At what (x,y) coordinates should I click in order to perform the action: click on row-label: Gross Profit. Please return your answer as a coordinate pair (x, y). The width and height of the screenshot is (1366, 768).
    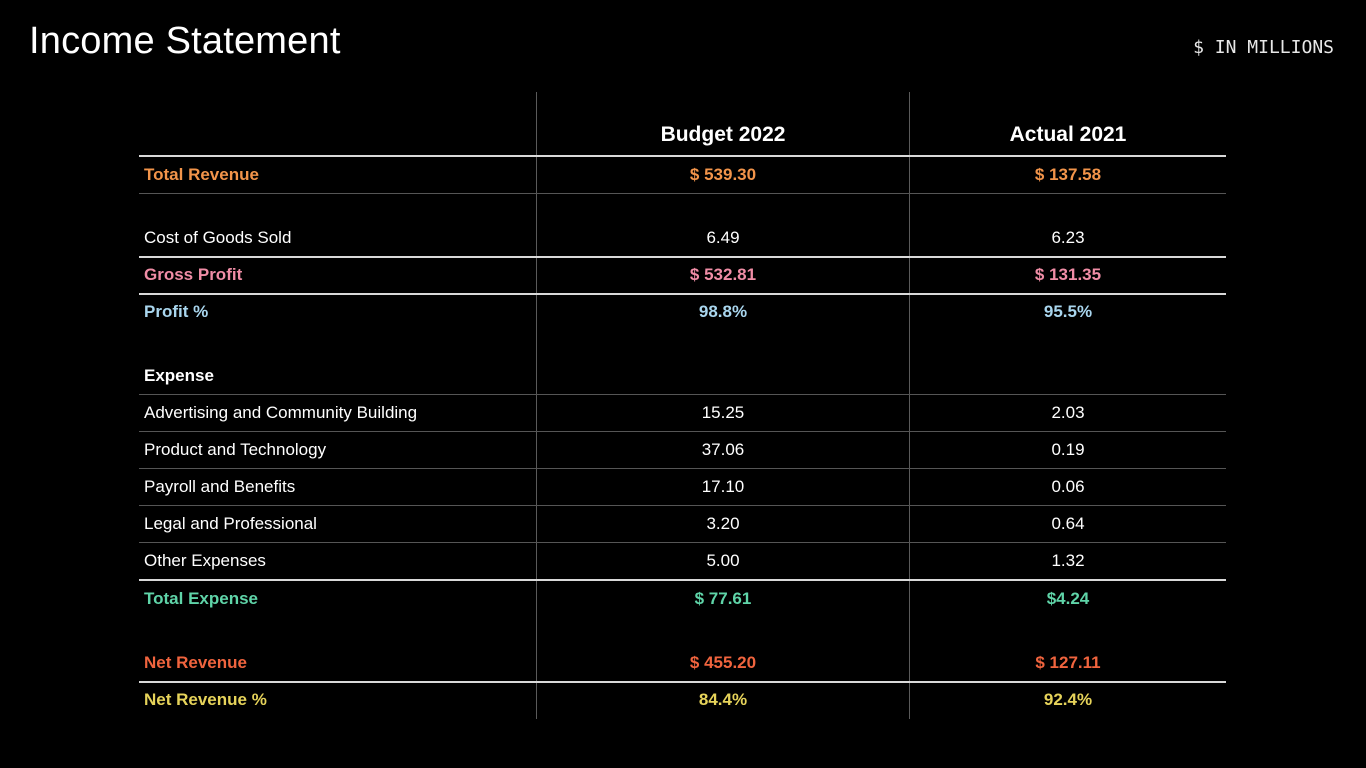
    Looking at the image, I should click on (193, 274).